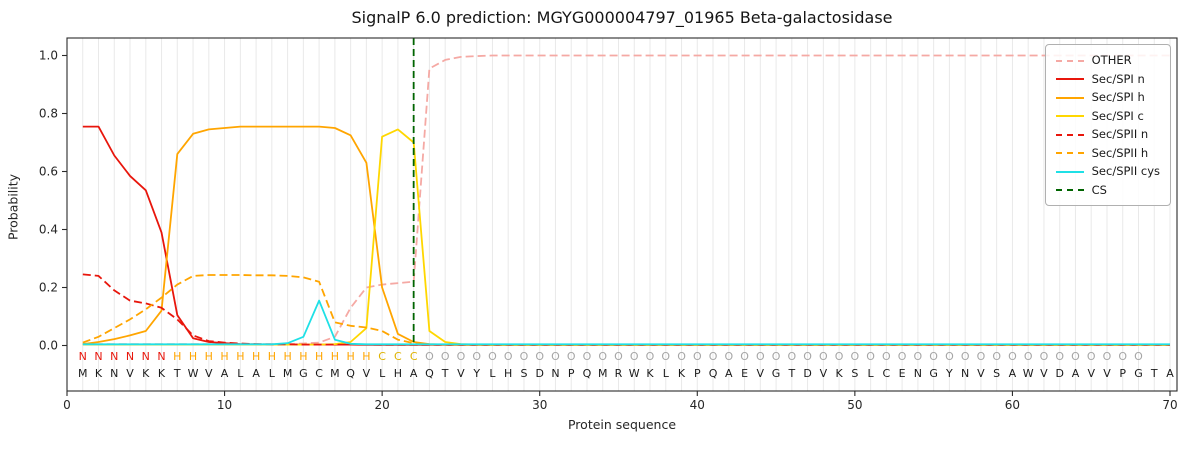 The image size is (1200, 450). What do you see at coordinates (146, 356) in the screenshot?
I see `region-letter: N` at bounding box center [146, 356].